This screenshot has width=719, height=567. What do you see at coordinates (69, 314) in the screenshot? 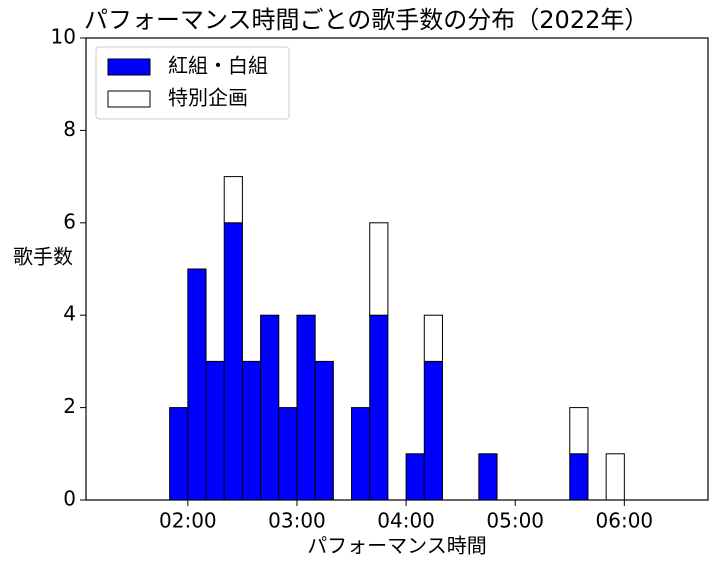
I see `y-tick-label: 4` at bounding box center [69, 314].